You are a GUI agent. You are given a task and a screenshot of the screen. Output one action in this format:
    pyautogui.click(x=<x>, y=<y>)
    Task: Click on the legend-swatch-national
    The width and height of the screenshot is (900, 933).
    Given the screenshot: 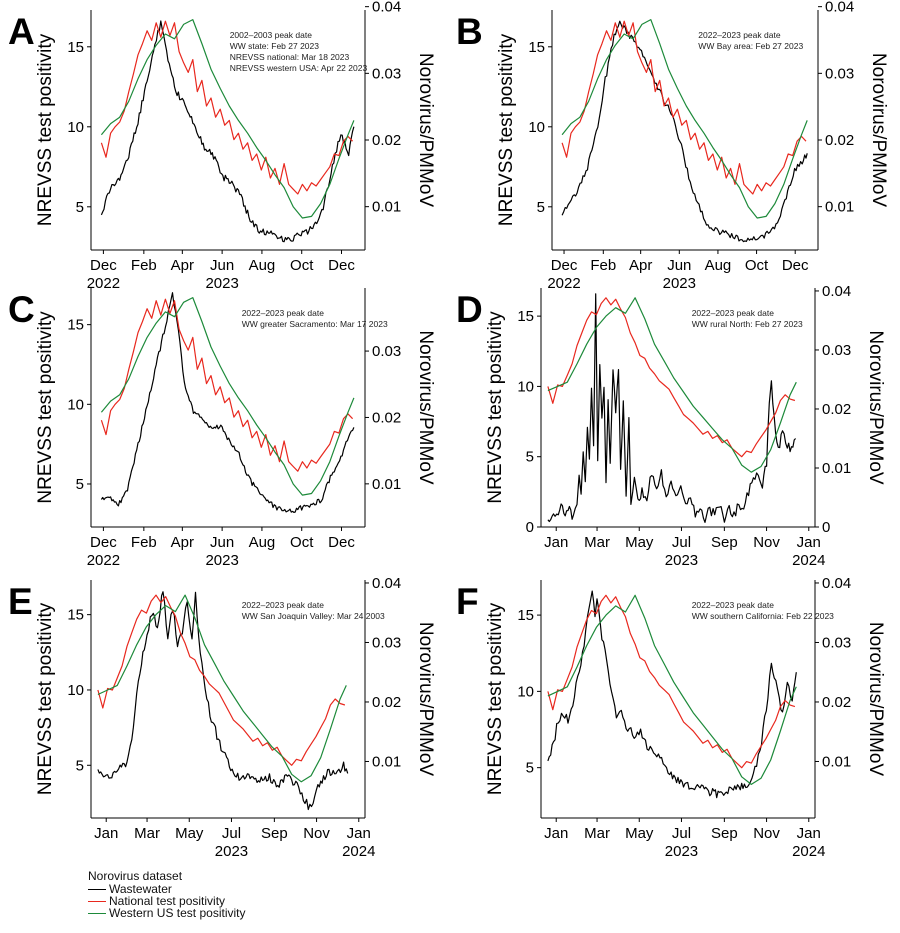 What is the action you would take?
    pyautogui.click(x=97, y=901)
    